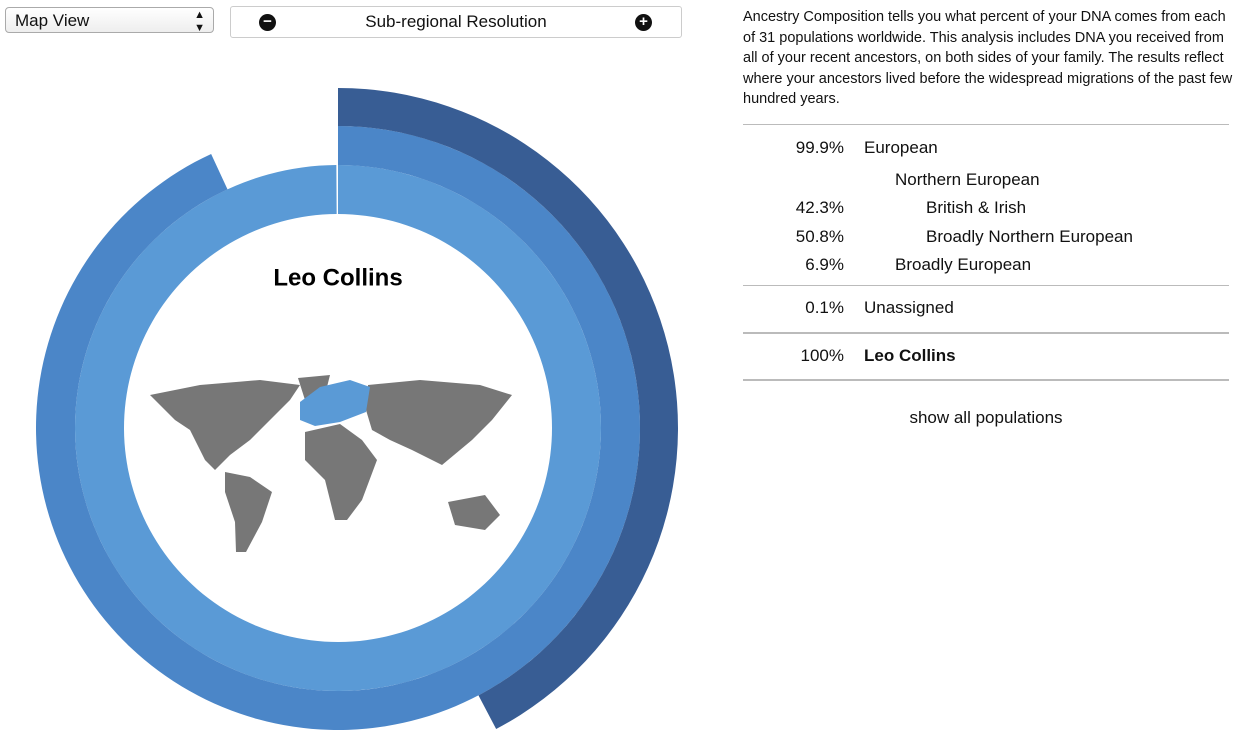 The width and height of the screenshot is (1236, 741). Describe the element at coordinates (1029, 236) in the screenshot. I see `population: Broadly Northern European` at that location.